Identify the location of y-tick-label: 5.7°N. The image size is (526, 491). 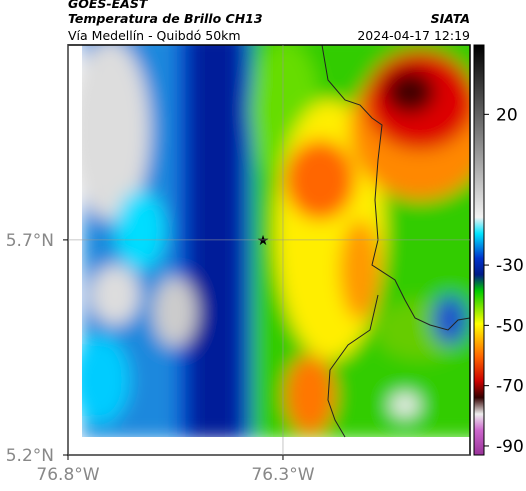
(30, 241).